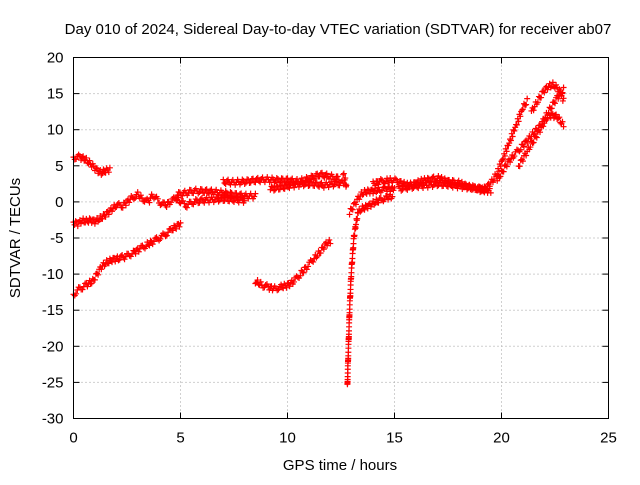 This screenshot has width=640, height=485. Describe the element at coordinates (53, 310) in the screenshot. I see `y-tick-label: -15` at that location.